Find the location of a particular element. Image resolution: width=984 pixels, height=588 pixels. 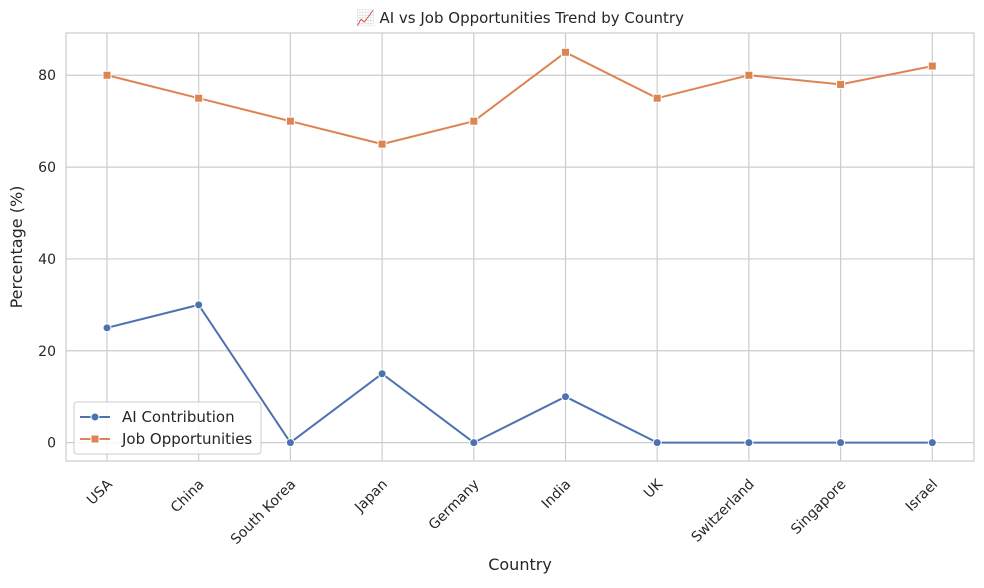

x-tick-label: Israel is located at coordinates (922, 496).